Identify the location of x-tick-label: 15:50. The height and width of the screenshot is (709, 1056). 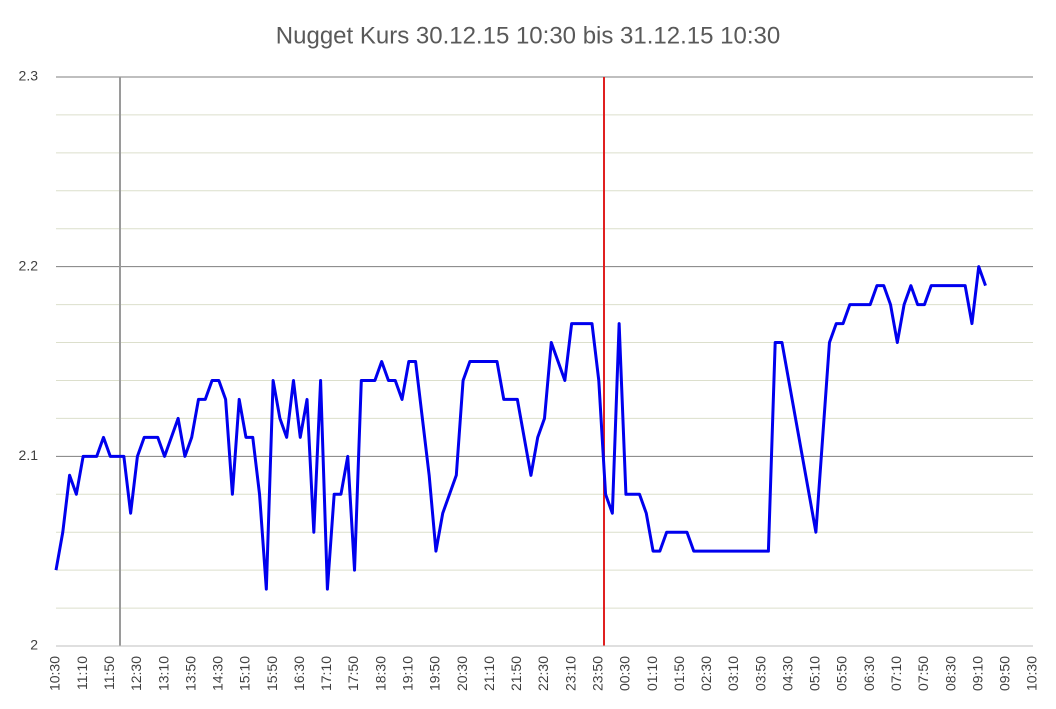
(272, 673).